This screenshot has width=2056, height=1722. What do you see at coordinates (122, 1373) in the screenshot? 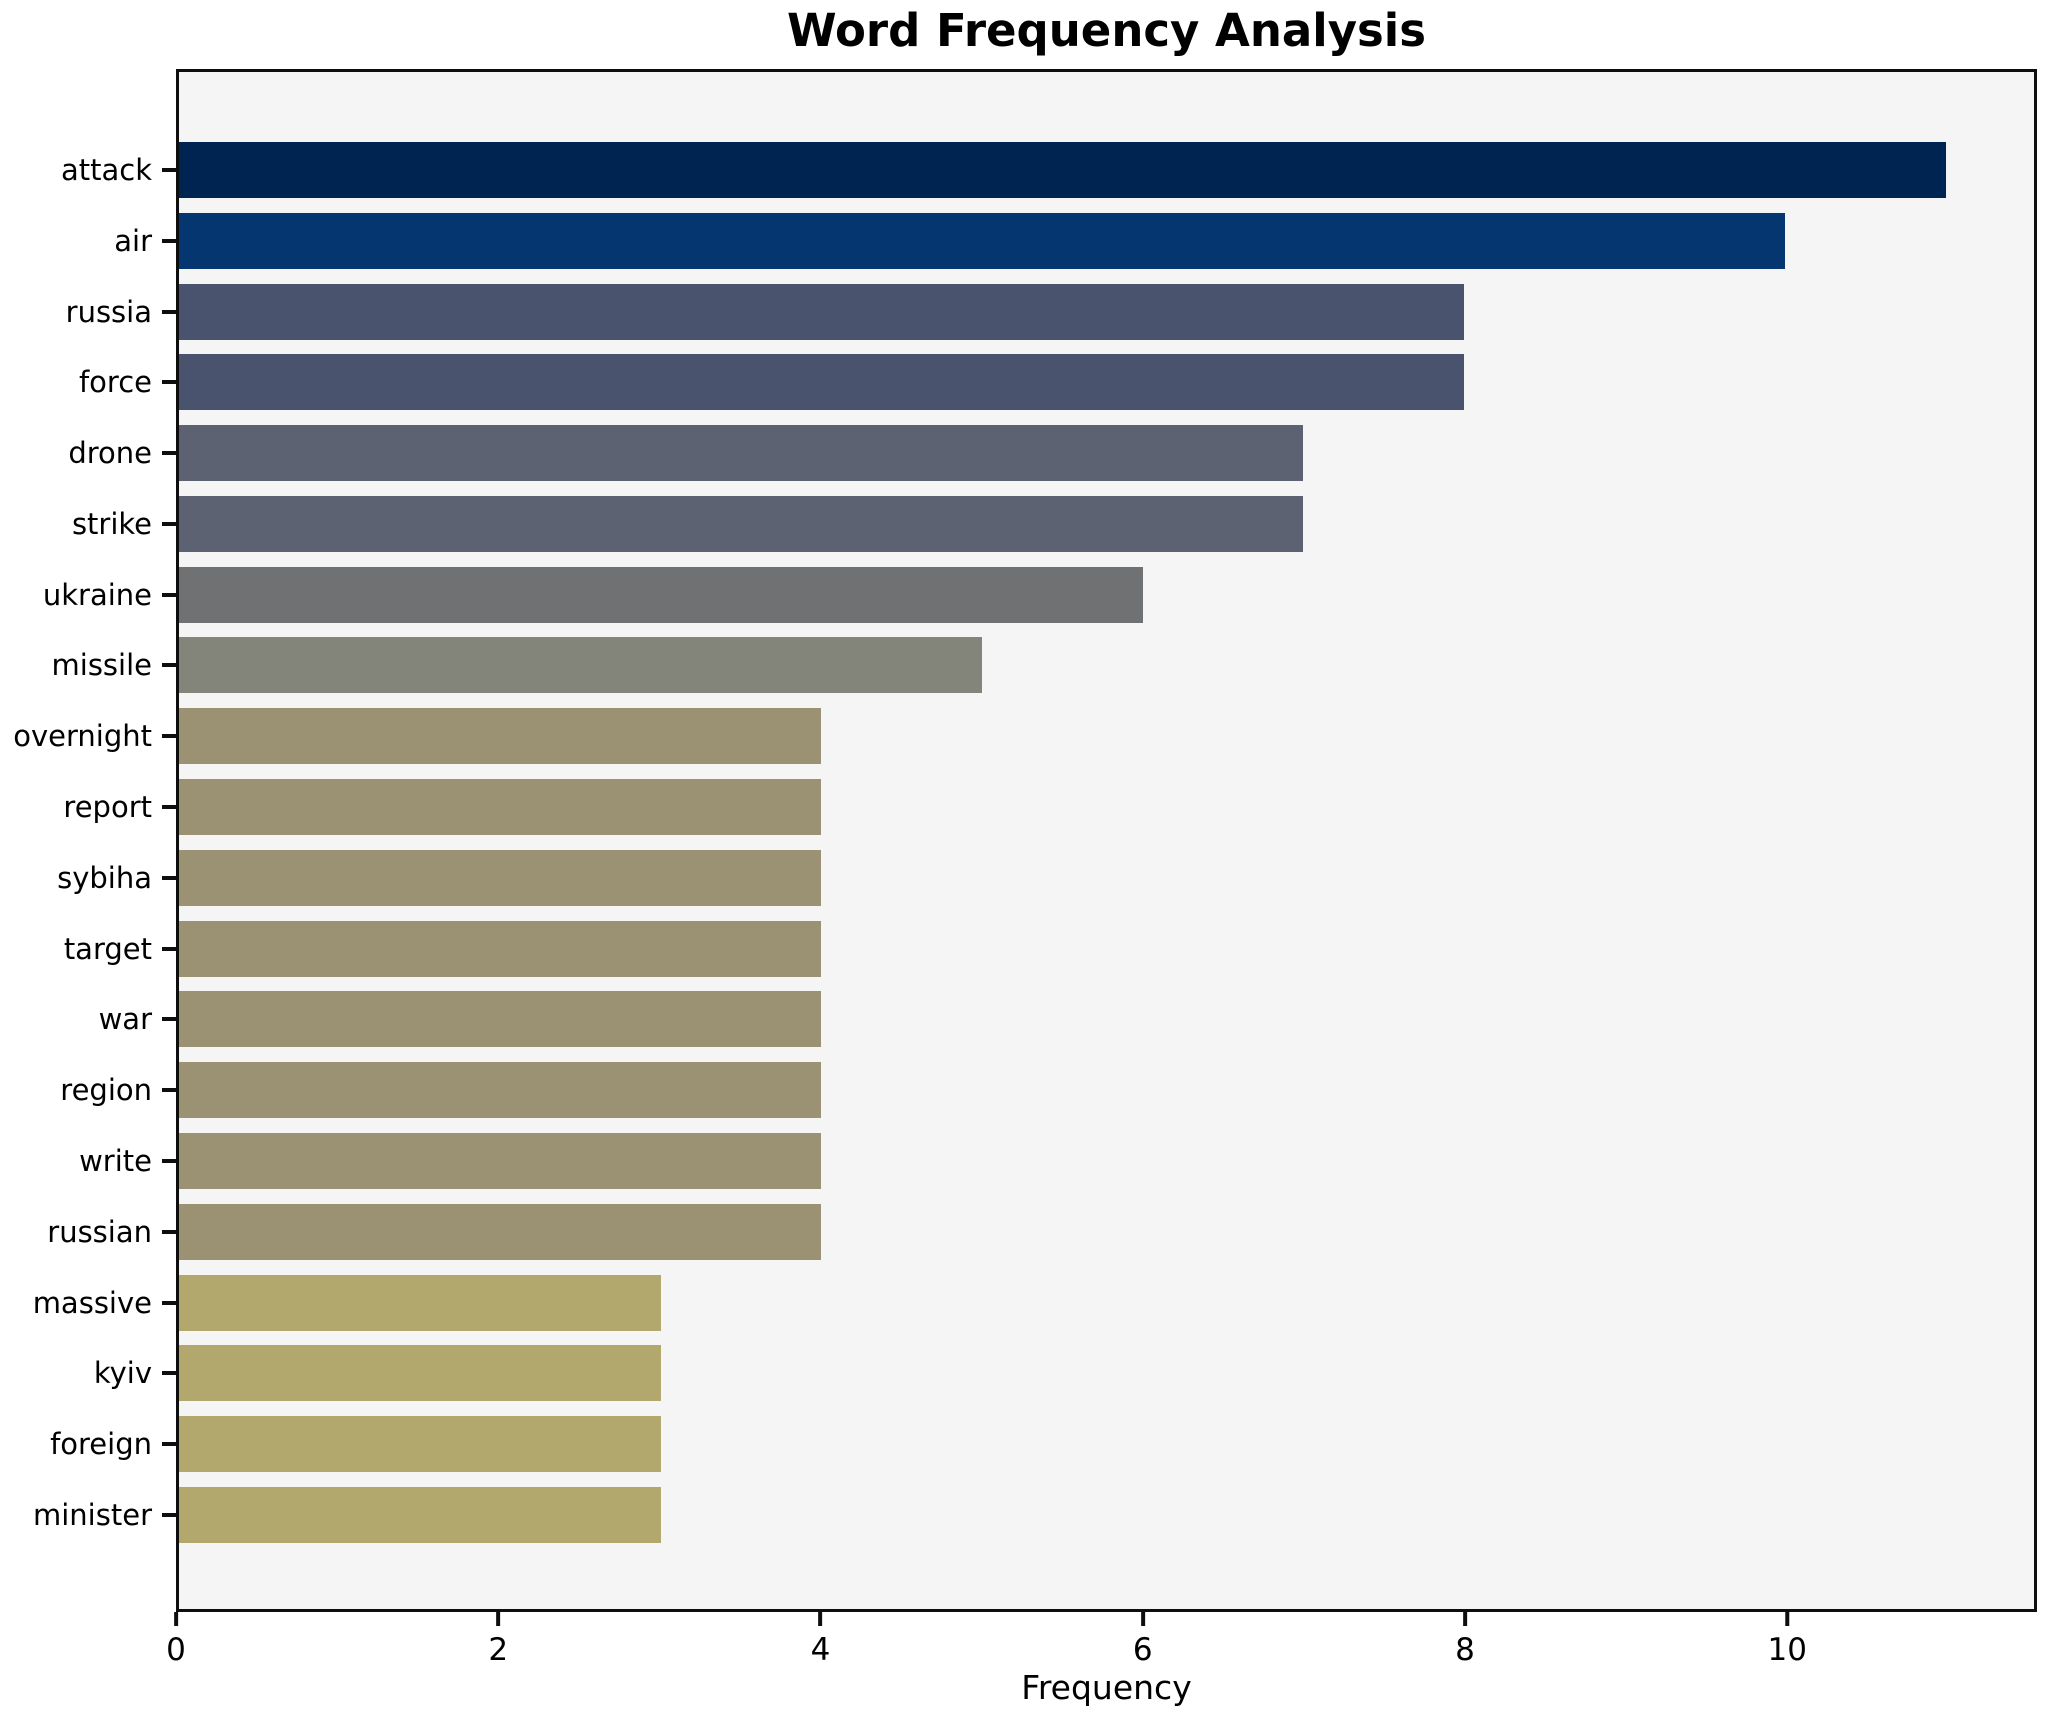
I see `y-tick-label: kyiv` at bounding box center [122, 1373].